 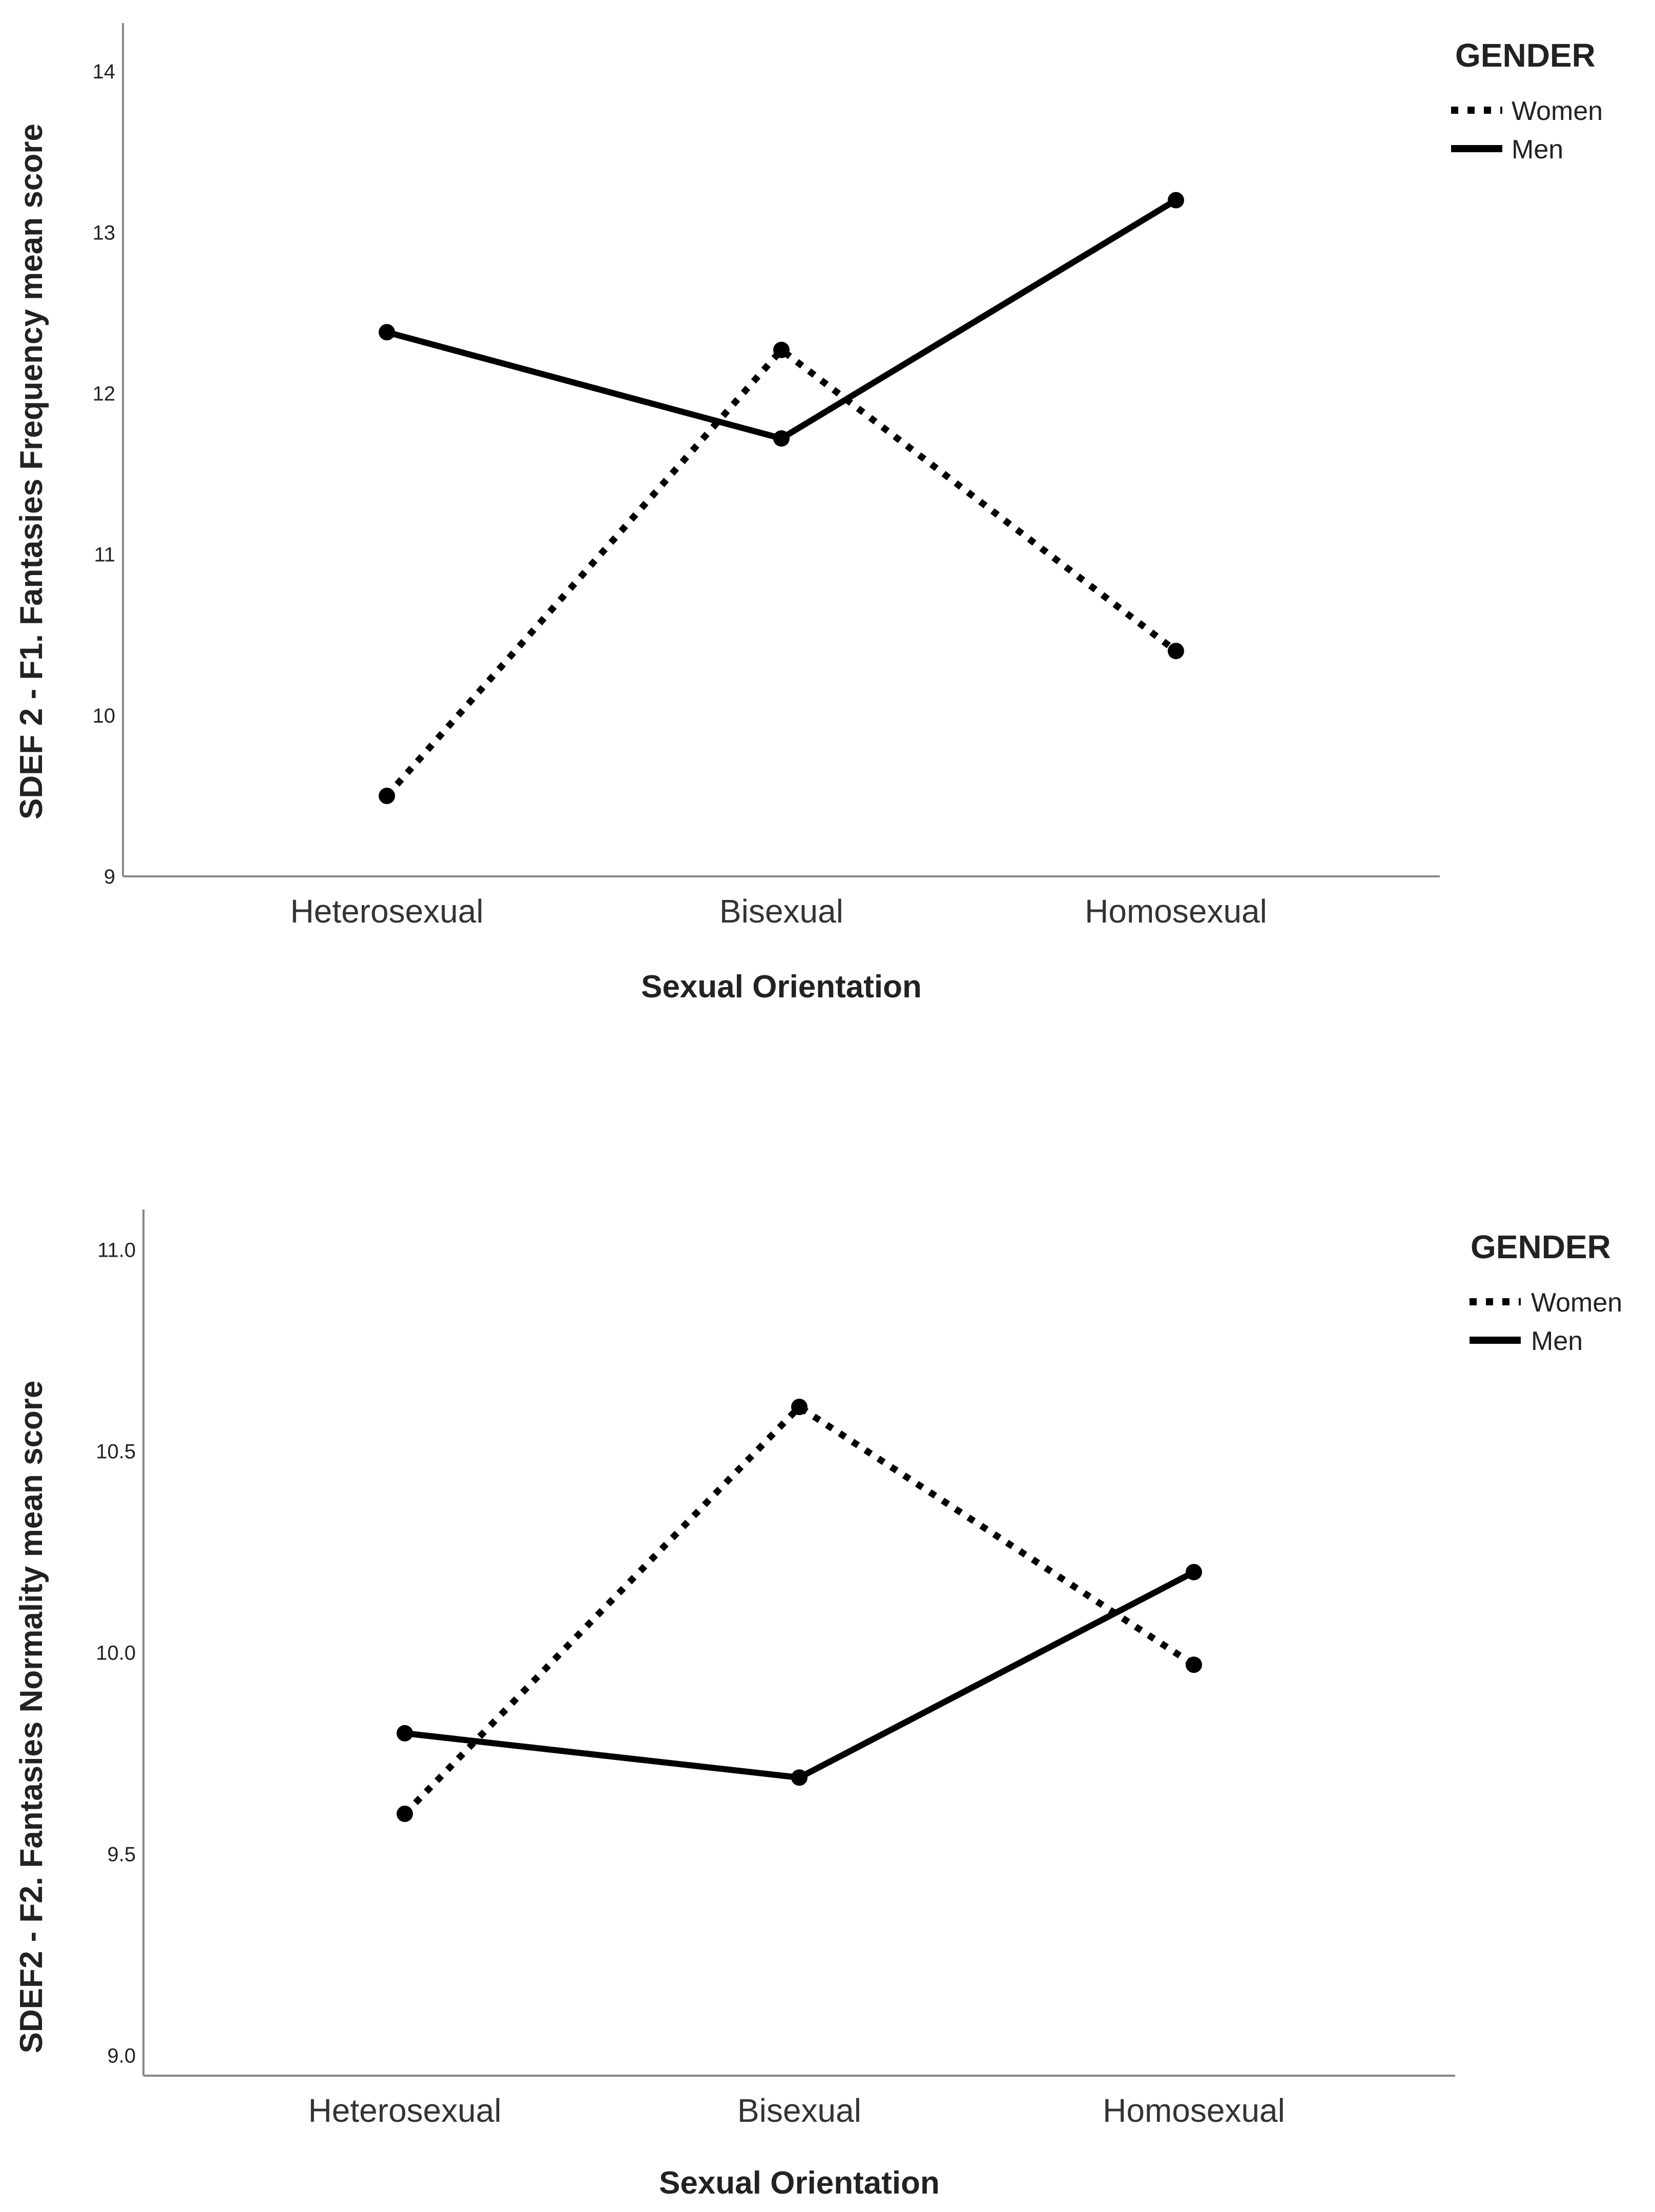 What do you see at coordinates (109, 877) in the screenshot?
I see `y-tick-label: 9` at bounding box center [109, 877].